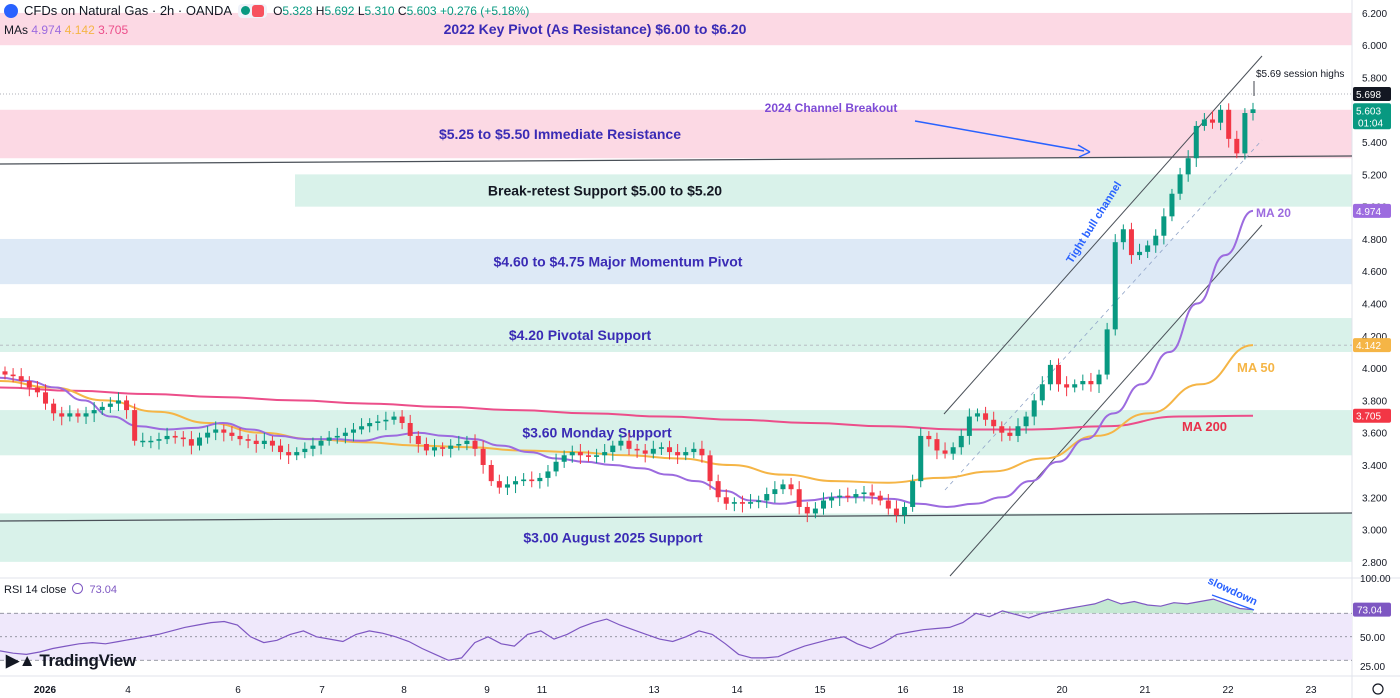 The width and height of the screenshot is (1400, 698). What do you see at coordinates (597, 433) in the screenshot?
I see `zone-label: $3.60 Monday Support` at bounding box center [597, 433].